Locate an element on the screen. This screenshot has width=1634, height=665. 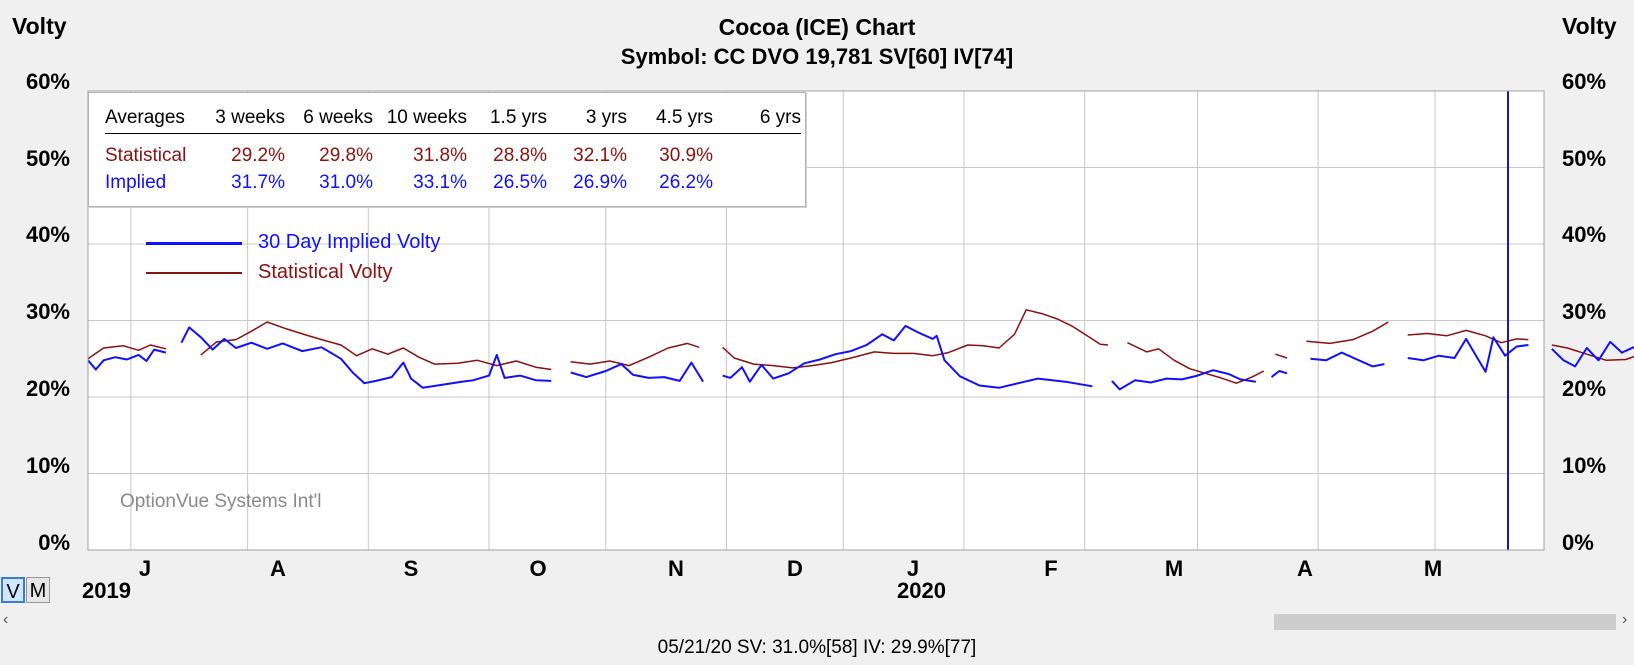
averages-header-cell: 4.5 yrs is located at coordinates (670, 118).